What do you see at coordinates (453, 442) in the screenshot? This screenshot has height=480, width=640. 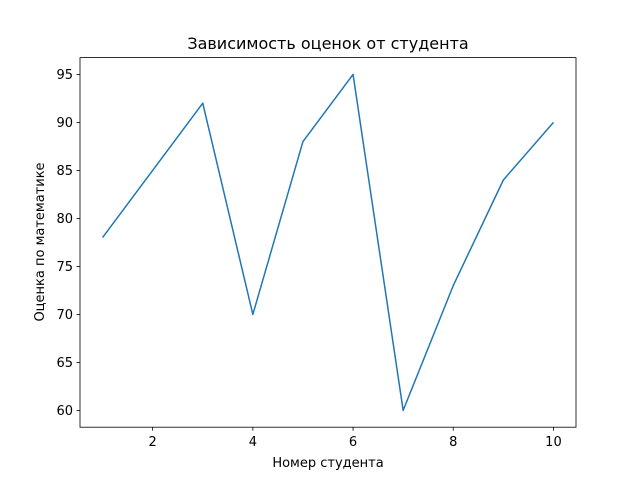 I see `x-tick-label: 8` at bounding box center [453, 442].